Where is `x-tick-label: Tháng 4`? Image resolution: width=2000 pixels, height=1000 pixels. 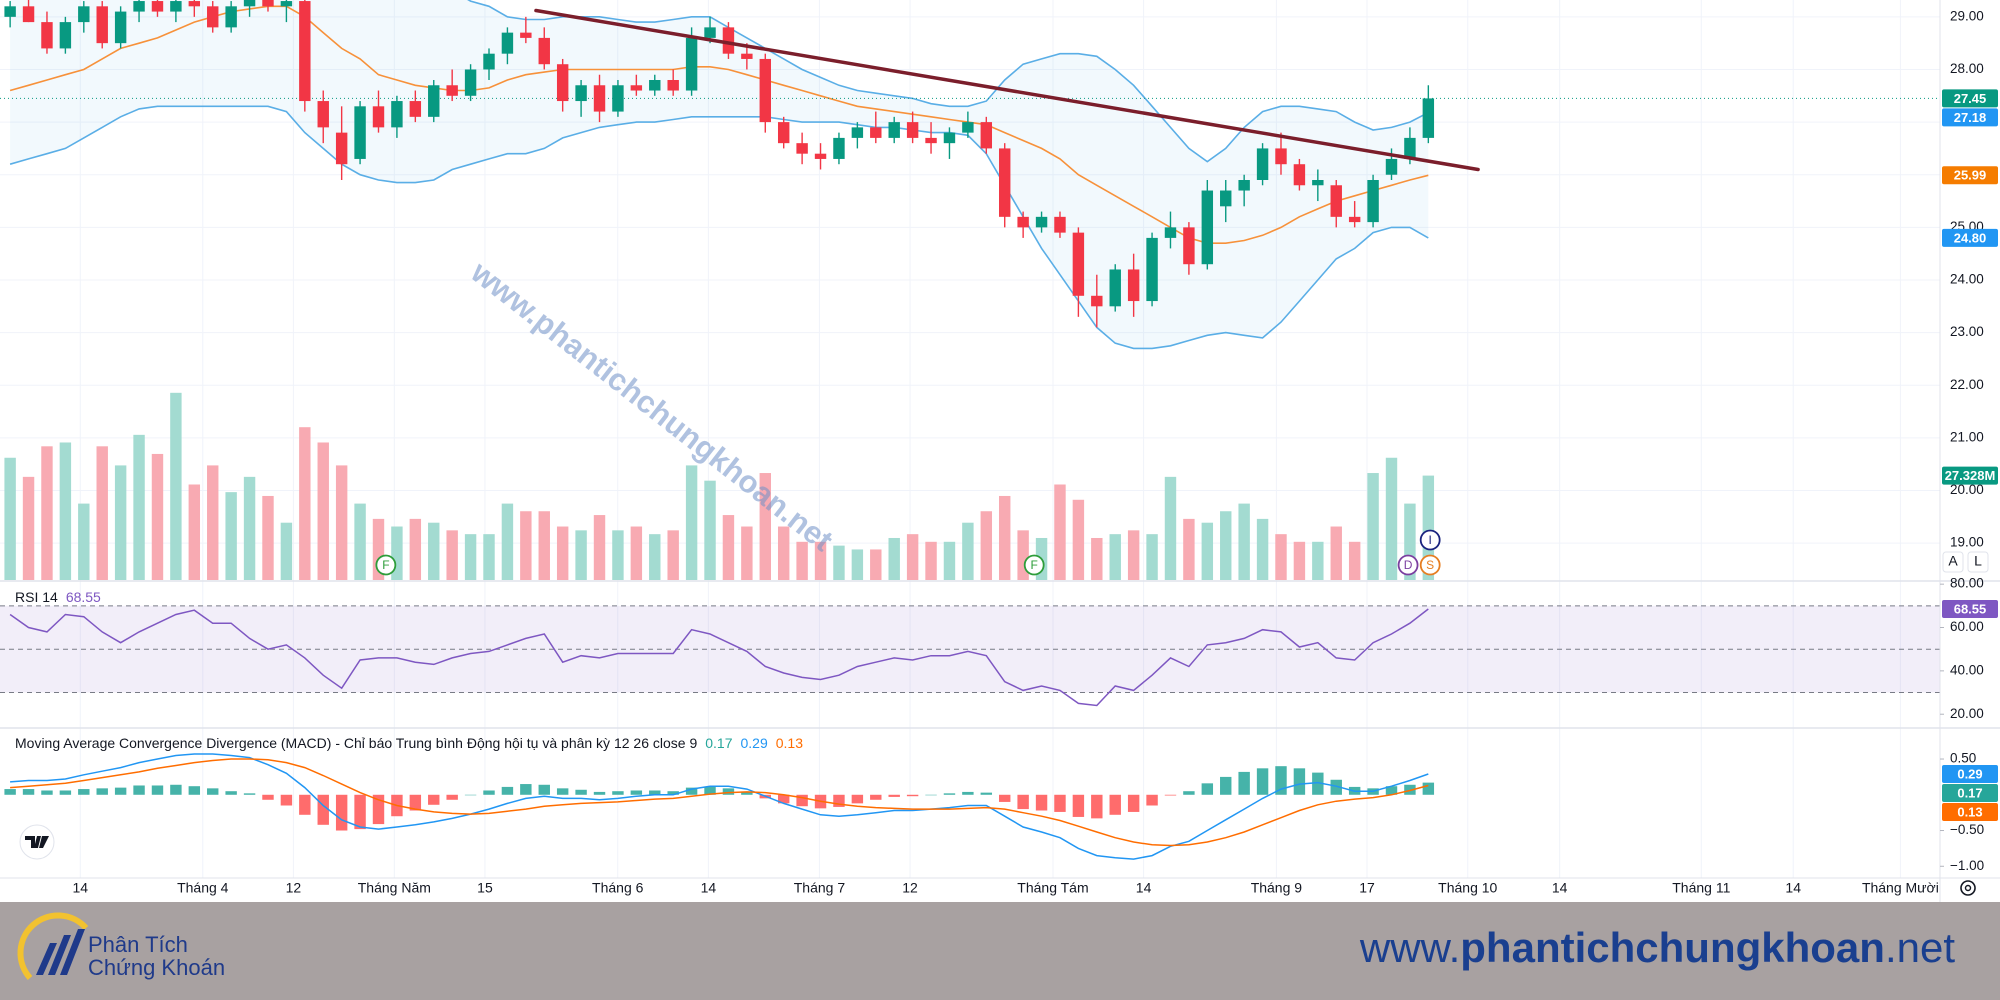 x-tick-label: Tháng 4 is located at coordinates (203, 888).